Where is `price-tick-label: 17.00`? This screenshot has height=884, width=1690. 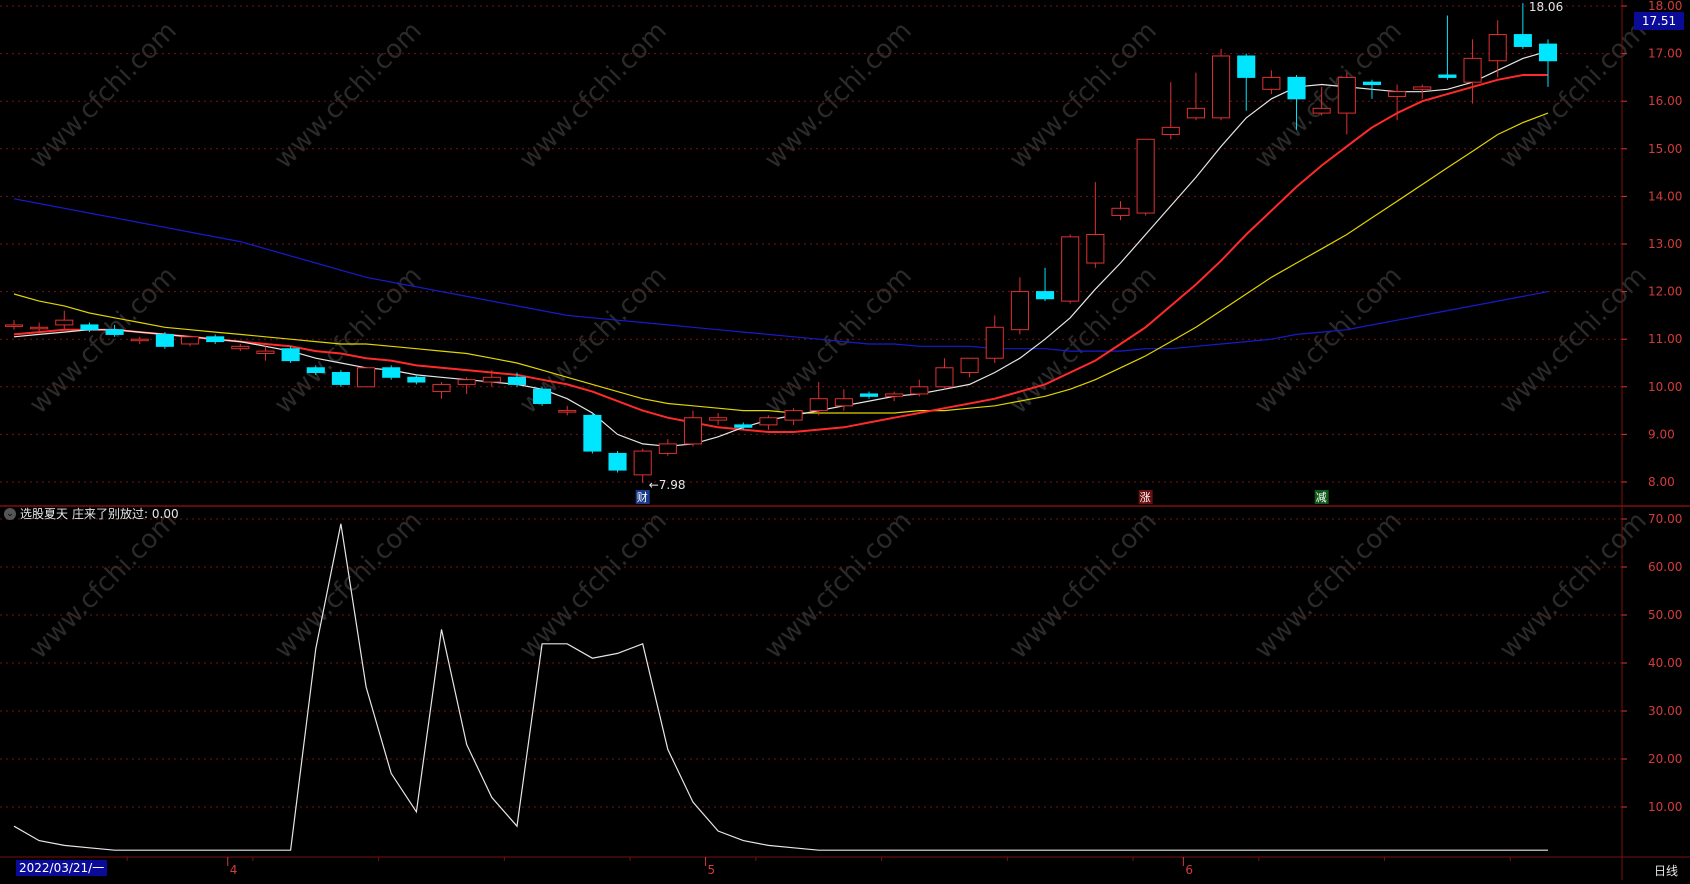
price-tick-label: 17.00 is located at coordinates (1665, 54).